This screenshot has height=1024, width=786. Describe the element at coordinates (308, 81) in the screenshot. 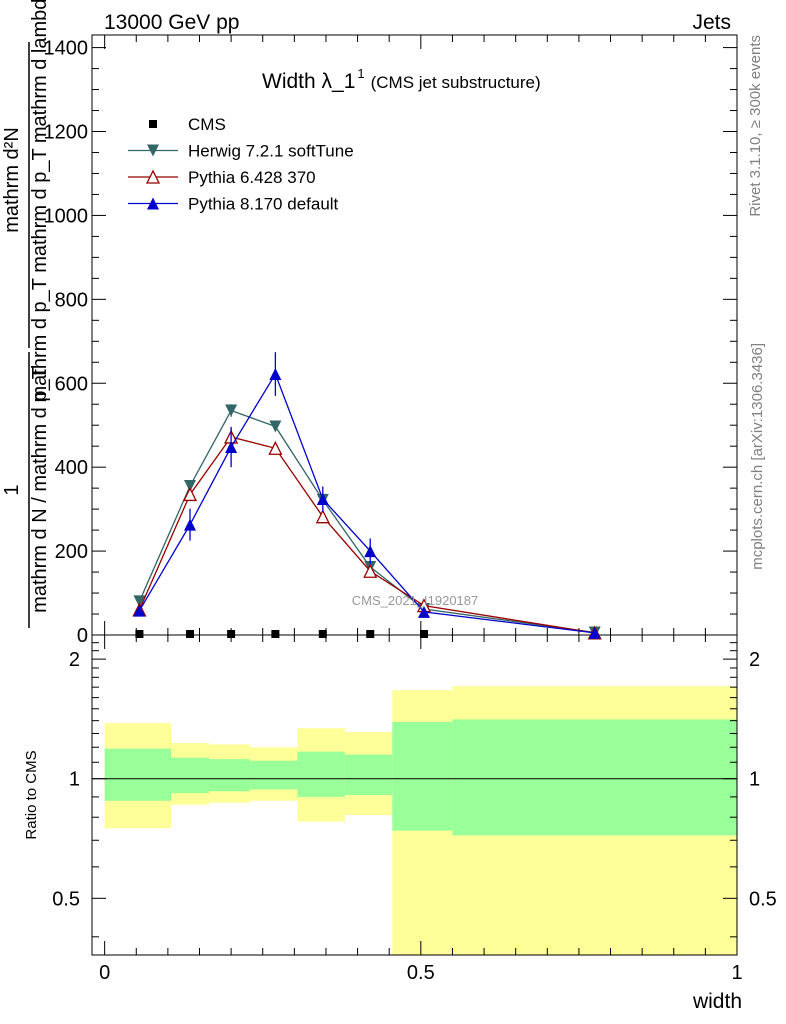

I see `title-main: Width λ_1` at that location.